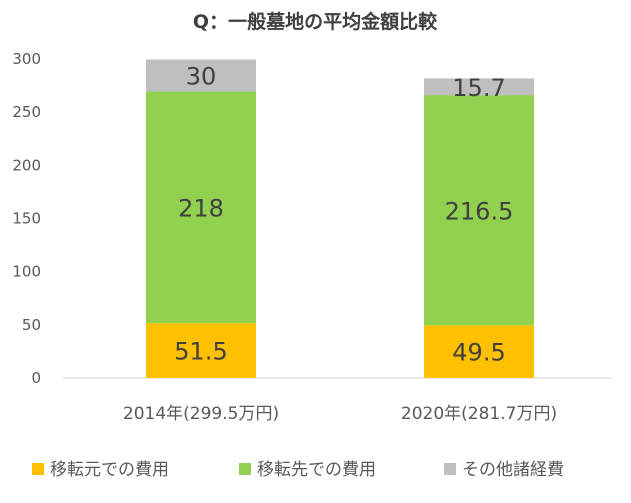 The height and width of the screenshot is (503, 631). I want to click on y-tick-label: 50, so click(31, 325).